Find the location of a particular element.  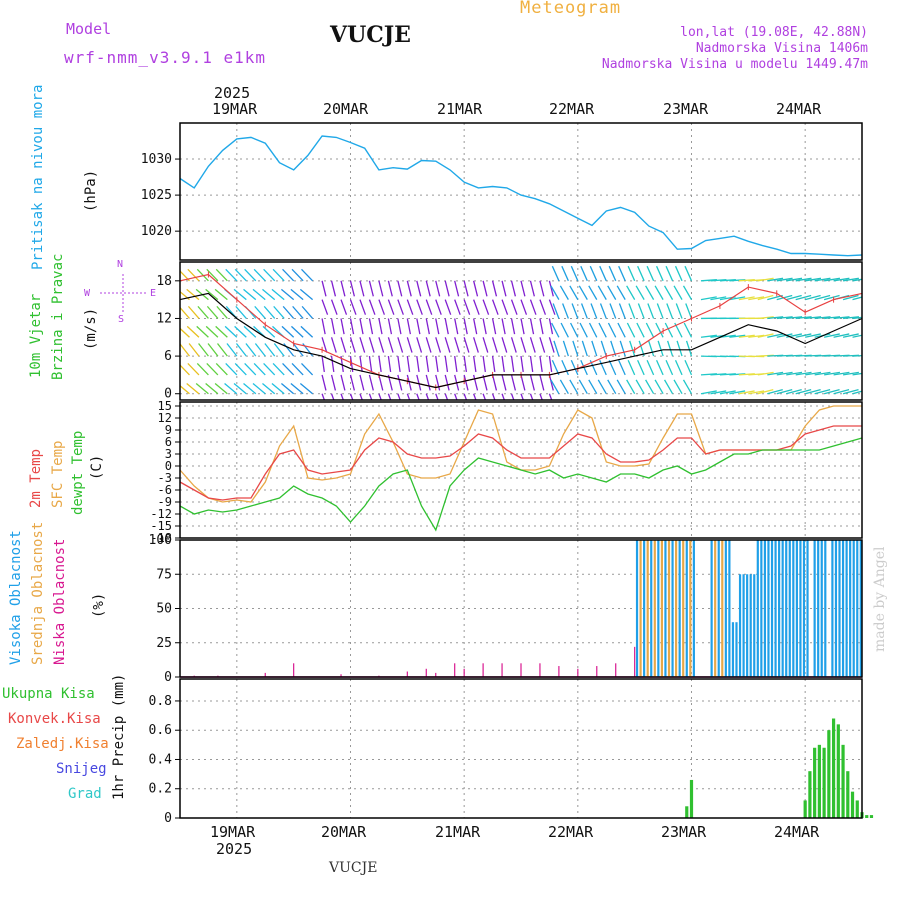

wind-ytick-label: 18 is located at coordinates (164, 281).